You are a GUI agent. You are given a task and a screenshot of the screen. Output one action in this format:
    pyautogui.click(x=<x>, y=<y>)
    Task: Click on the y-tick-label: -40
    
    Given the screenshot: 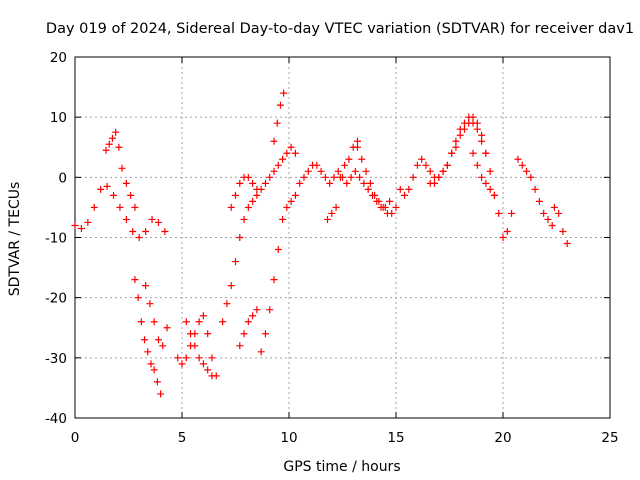 What is the action you would take?
    pyautogui.click(x=56, y=419)
    